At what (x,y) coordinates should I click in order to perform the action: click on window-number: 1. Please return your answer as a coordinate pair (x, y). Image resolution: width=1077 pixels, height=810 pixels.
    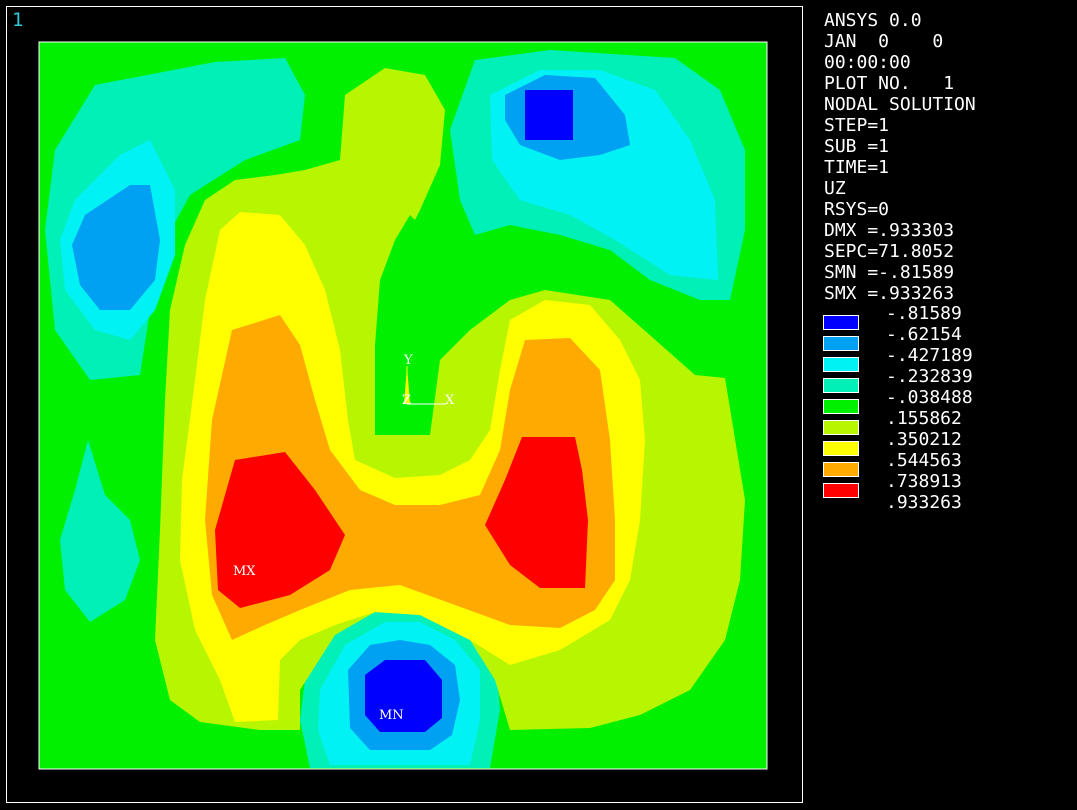
    Looking at the image, I should click on (18, 20).